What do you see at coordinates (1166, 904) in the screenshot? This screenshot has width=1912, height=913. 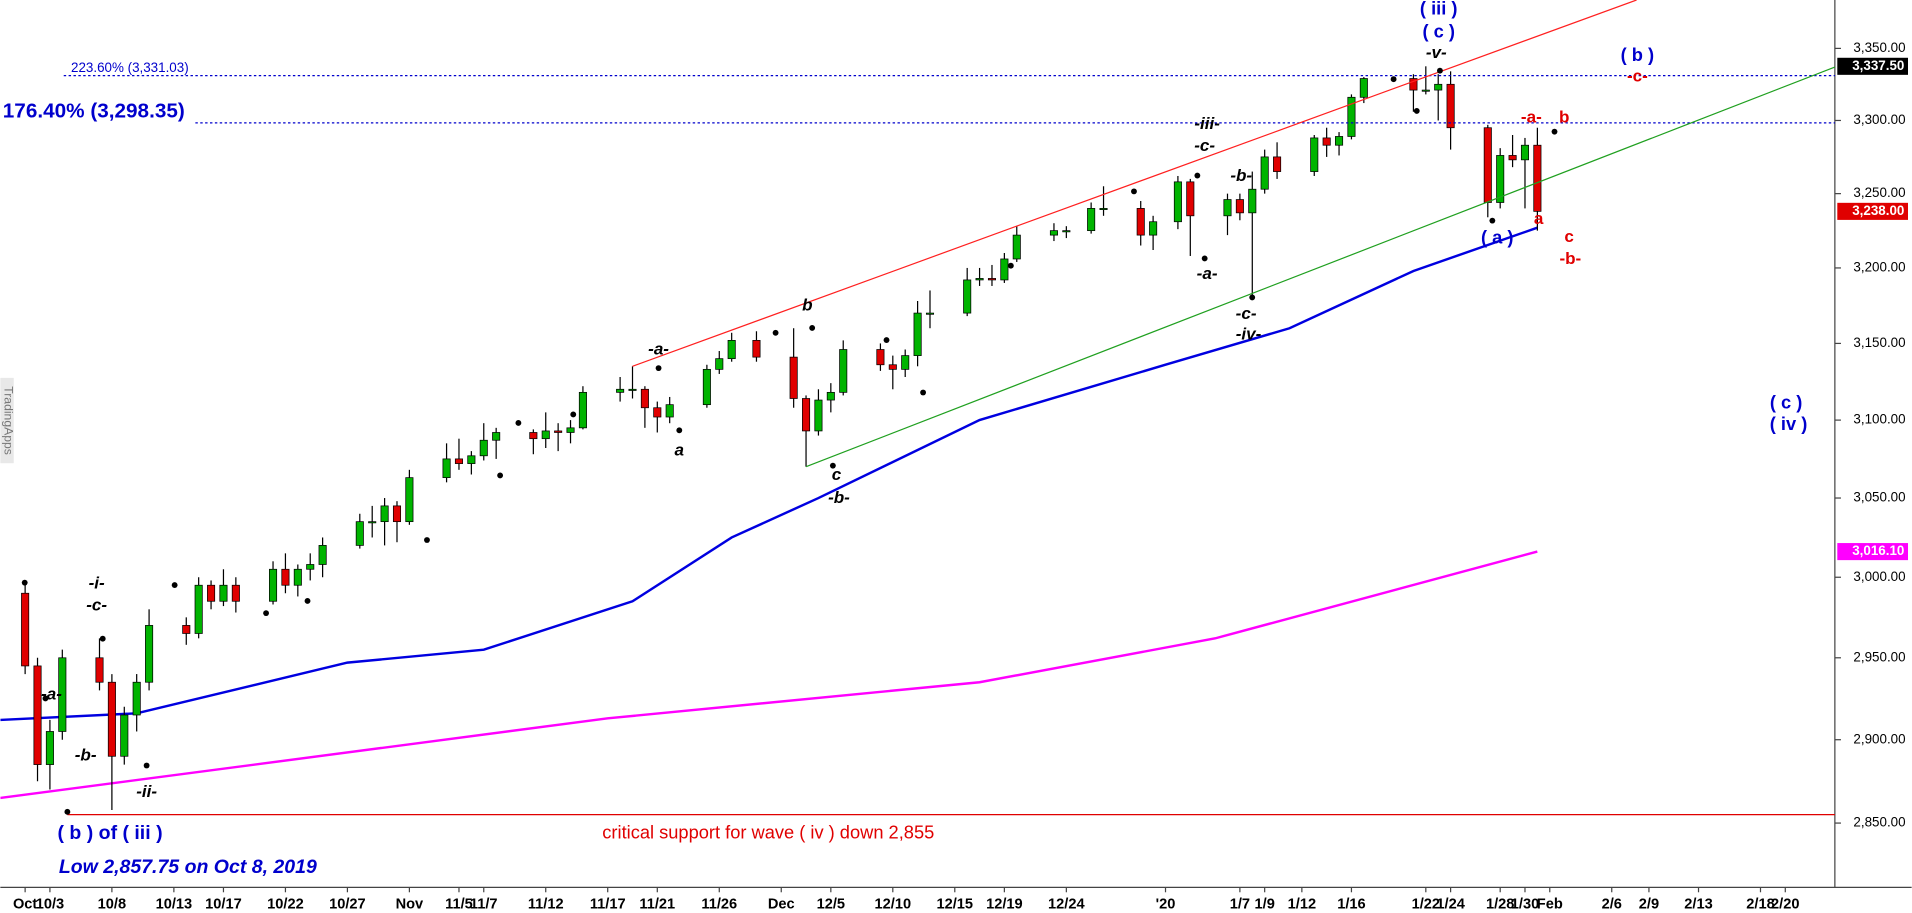 I see `x-tick-label: '20` at bounding box center [1166, 904].